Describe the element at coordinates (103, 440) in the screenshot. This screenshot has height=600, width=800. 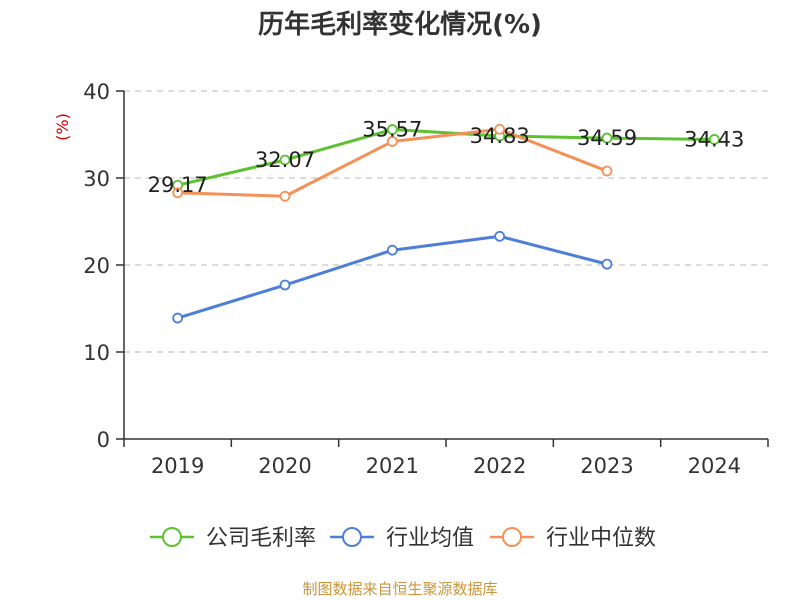
I see `y-tick-label: 0` at that location.